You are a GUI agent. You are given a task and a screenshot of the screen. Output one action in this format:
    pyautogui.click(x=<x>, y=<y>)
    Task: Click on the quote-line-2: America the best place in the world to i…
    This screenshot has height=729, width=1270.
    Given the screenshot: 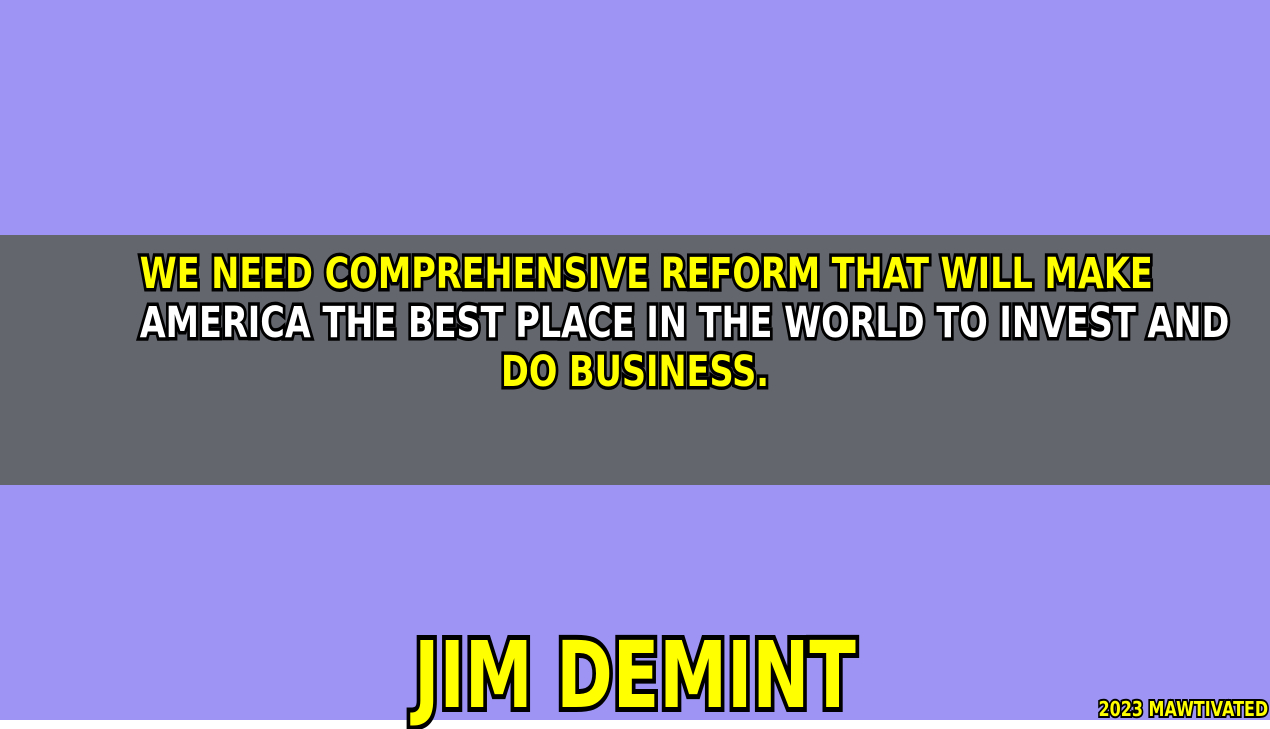 What is the action you would take?
    pyautogui.click(x=684, y=323)
    